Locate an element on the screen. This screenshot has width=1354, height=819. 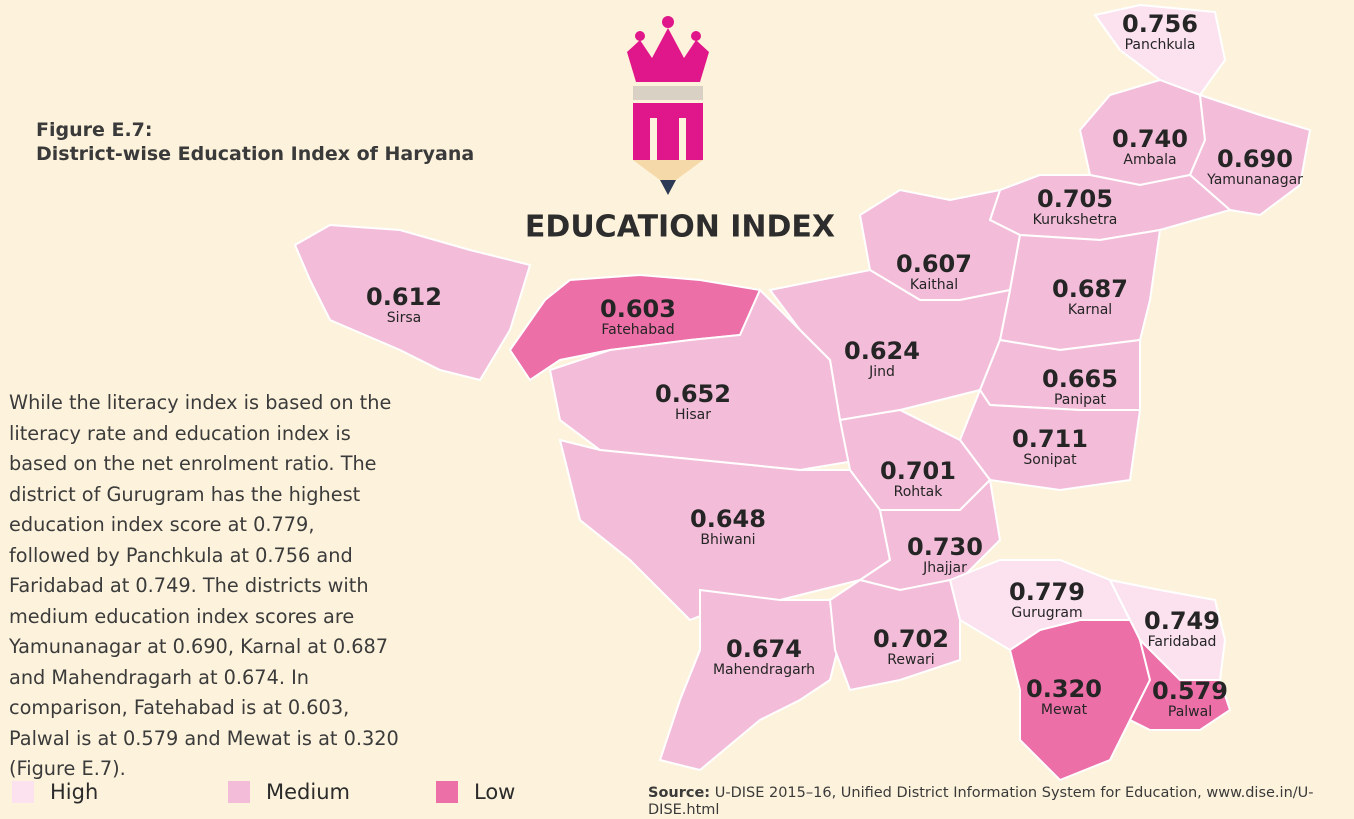
district-name: Rewari is located at coordinates (910, 660).